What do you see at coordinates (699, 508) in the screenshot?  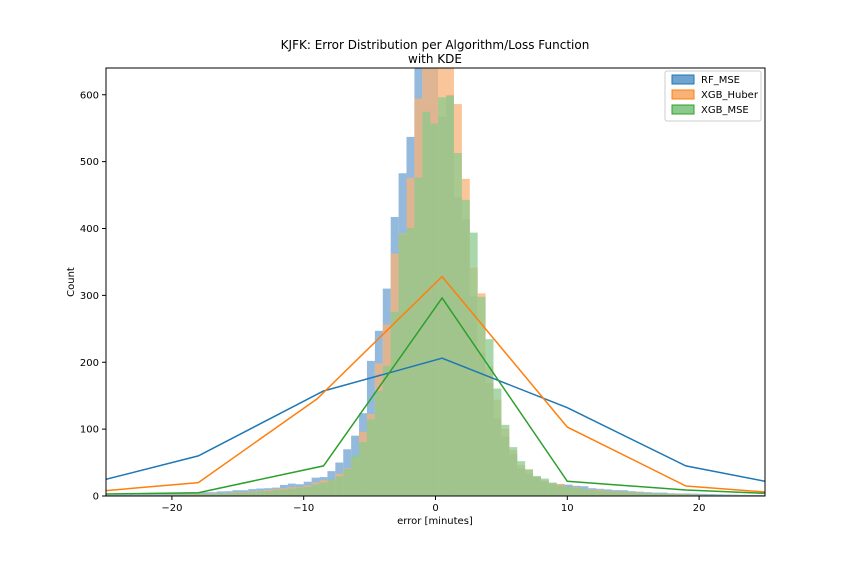 I see `x-tick-label: 20` at bounding box center [699, 508].